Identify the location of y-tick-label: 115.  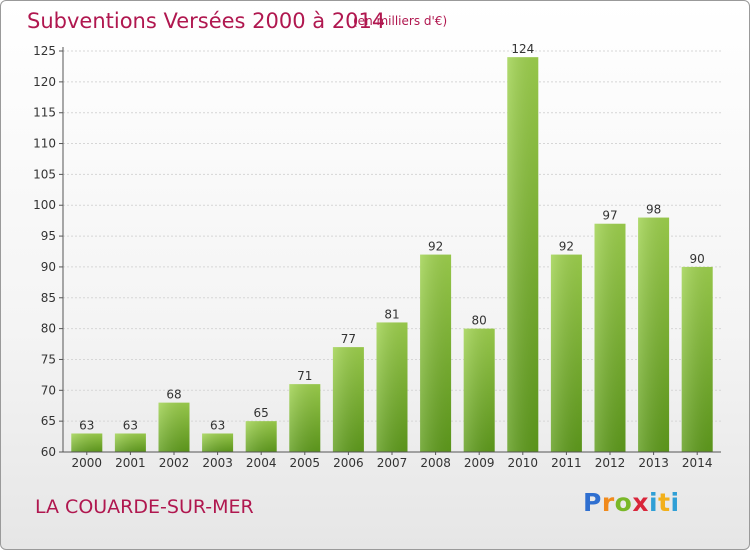
(44, 113).